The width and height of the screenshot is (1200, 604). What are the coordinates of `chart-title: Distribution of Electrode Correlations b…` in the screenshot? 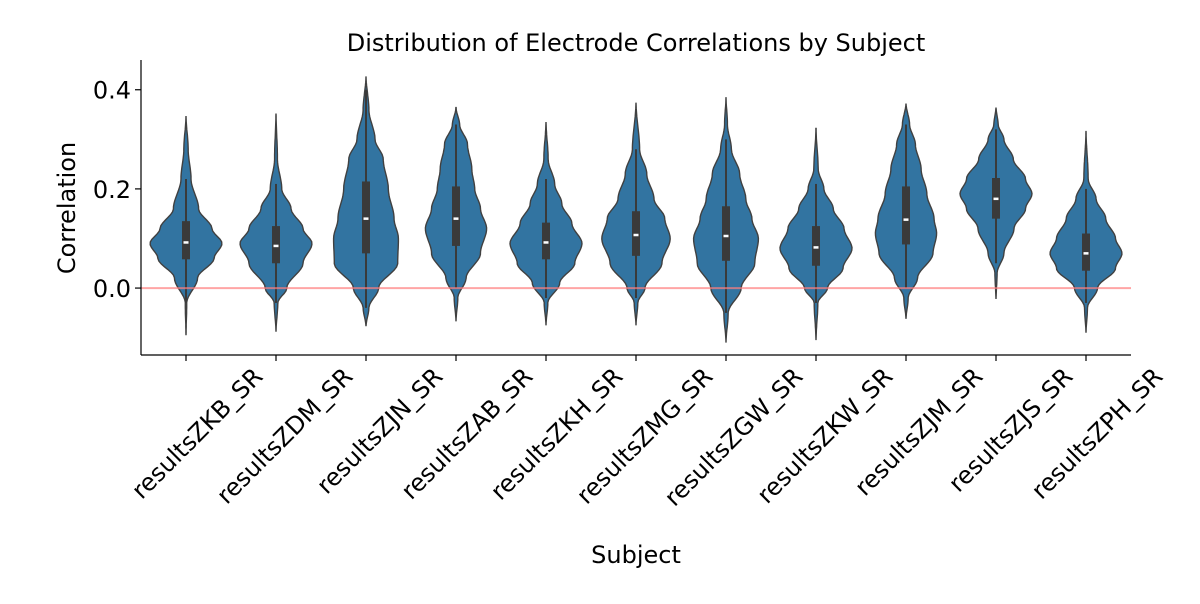 It's located at (636, 43).